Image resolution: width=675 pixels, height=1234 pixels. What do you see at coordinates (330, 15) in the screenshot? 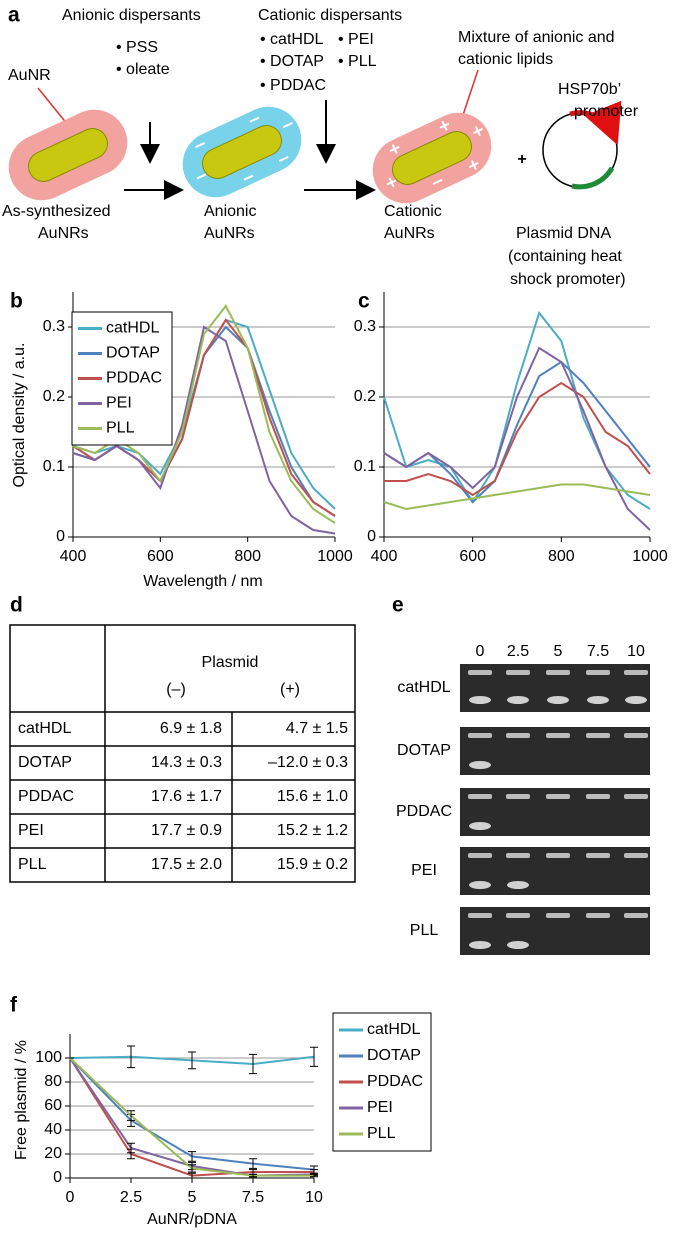
I see `cationic-title: Cationic dispersants` at bounding box center [330, 15].